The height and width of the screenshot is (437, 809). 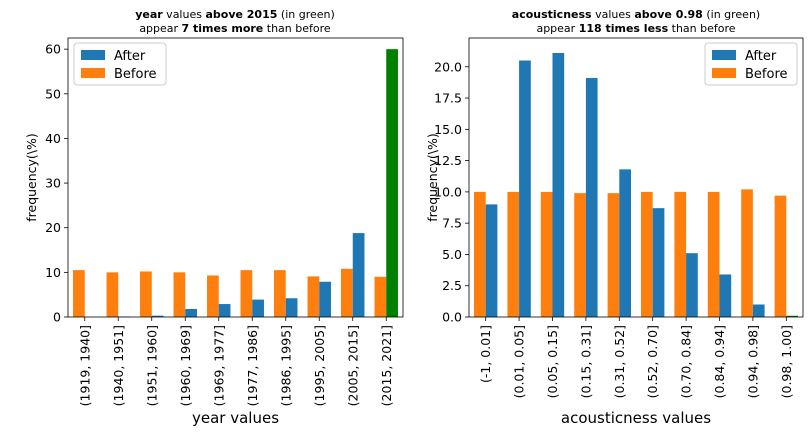 I want to click on y-tick-label: 15.0, so click(x=448, y=129).